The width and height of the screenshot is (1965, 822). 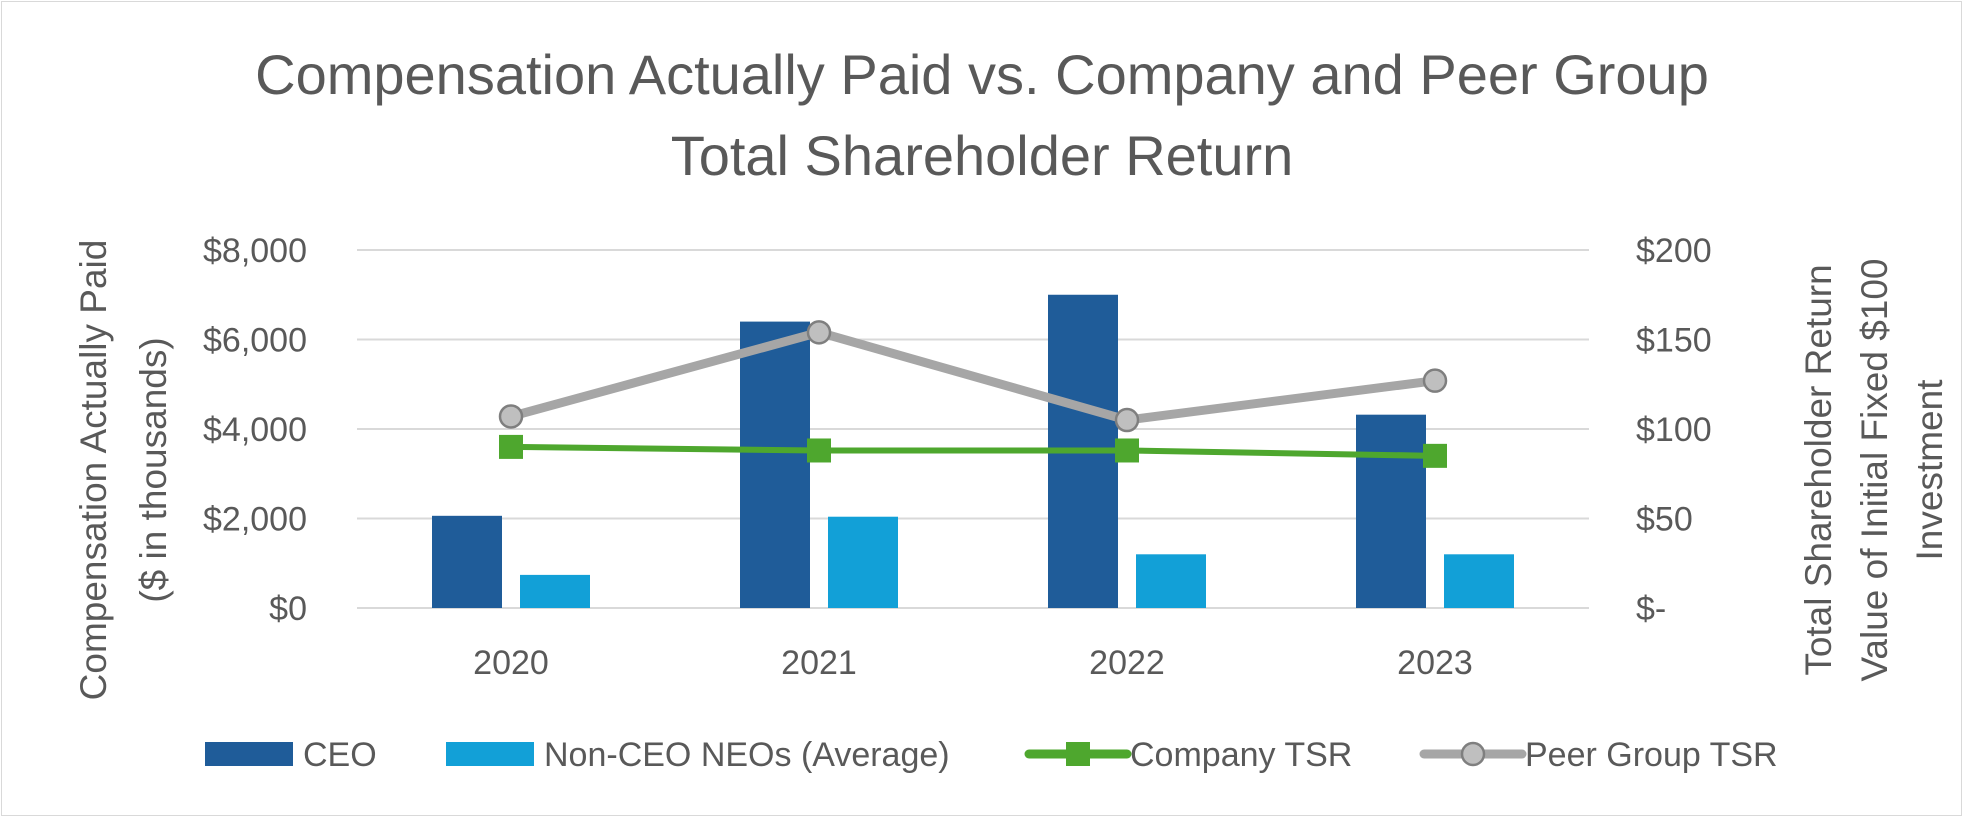 What do you see at coordinates (1651, 755) in the screenshot?
I see `legend-label-peer-group-tsr: Peer Group TSR` at bounding box center [1651, 755].